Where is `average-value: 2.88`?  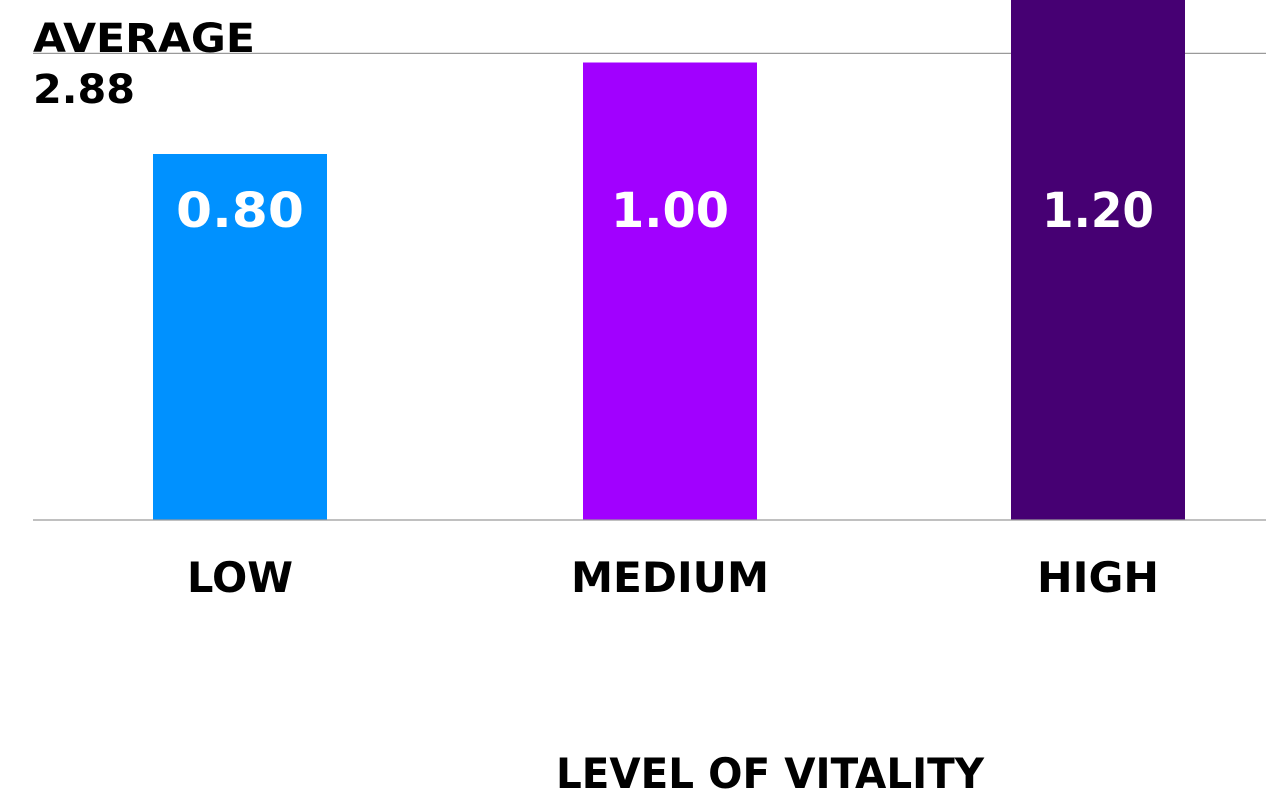 average-value: 2.88 is located at coordinates (84, 90).